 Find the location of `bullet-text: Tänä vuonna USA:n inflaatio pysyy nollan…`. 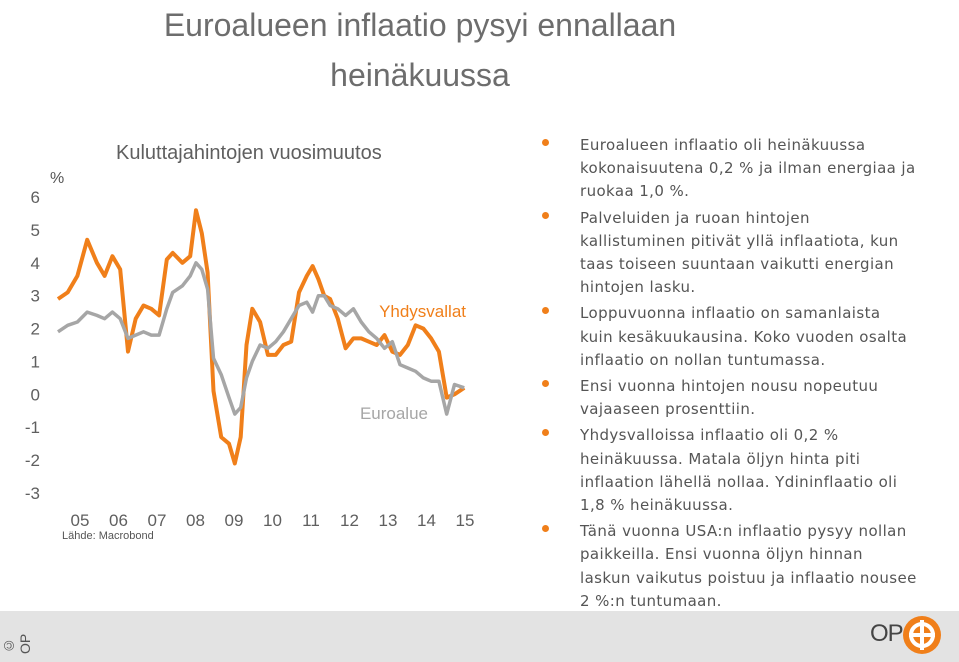

bullet-text: Tänä vuonna USA:n inflaatio pysyy nollan… is located at coordinates (748, 566).